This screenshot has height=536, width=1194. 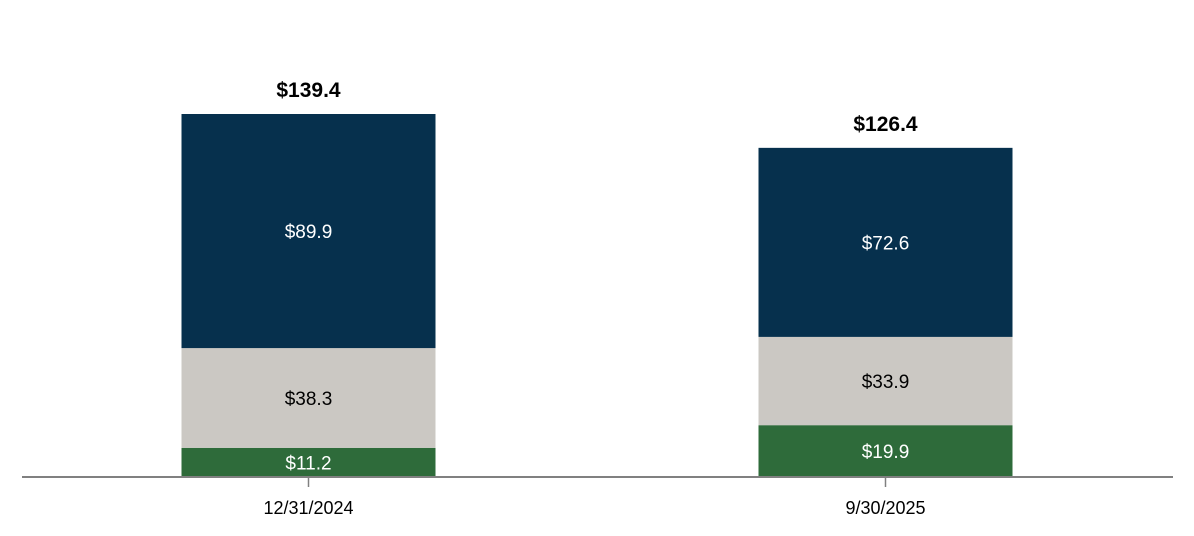 I want to click on bar-total-label: $126.4, so click(x=885, y=124).